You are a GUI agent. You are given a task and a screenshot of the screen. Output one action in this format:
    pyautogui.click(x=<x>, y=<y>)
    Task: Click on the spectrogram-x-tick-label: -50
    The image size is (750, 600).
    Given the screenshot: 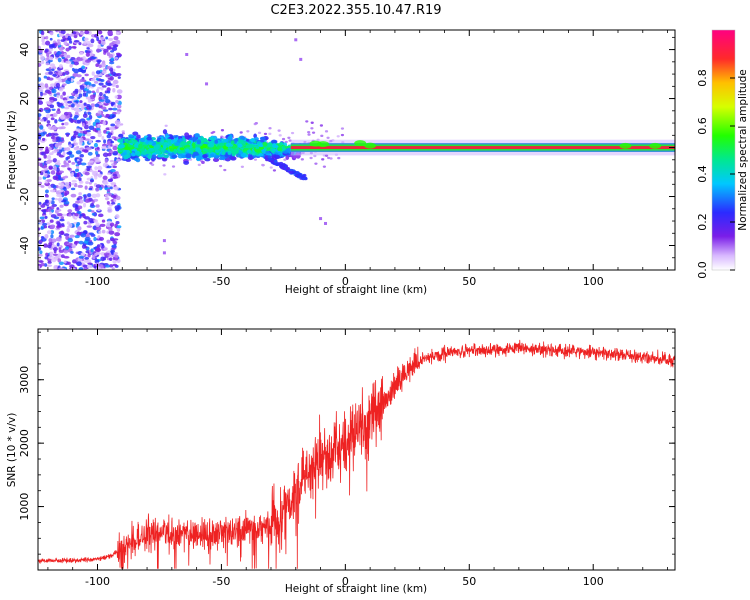 What is the action you would take?
    pyautogui.click(x=221, y=281)
    